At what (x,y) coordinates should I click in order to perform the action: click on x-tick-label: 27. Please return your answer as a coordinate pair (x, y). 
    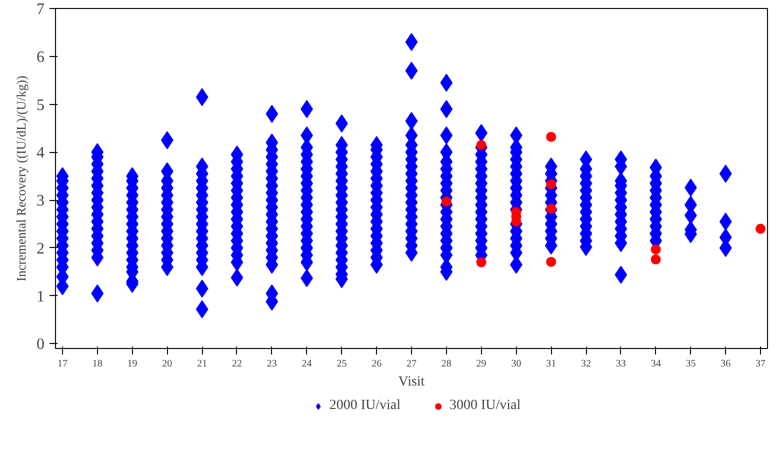
    Looking at the image, I should click on (411, 364).